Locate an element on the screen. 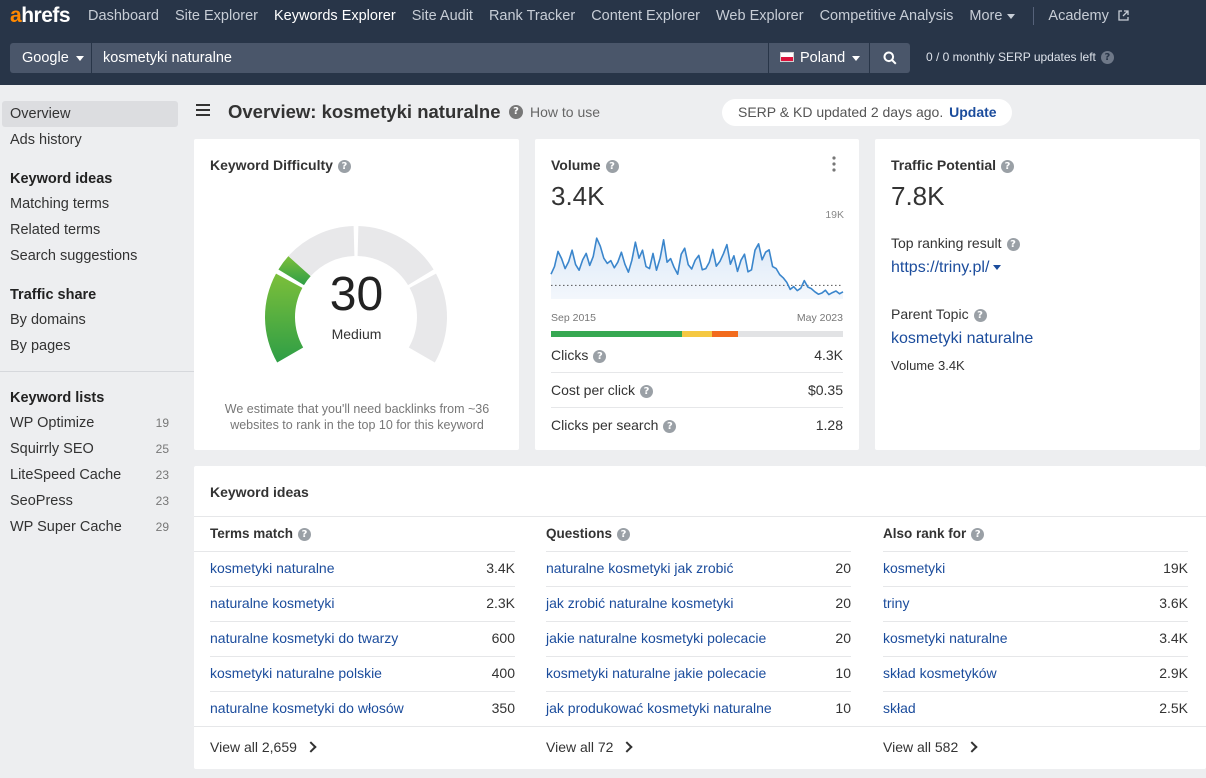  keyword-list-count: 25 is located at coordinates (162, 449).